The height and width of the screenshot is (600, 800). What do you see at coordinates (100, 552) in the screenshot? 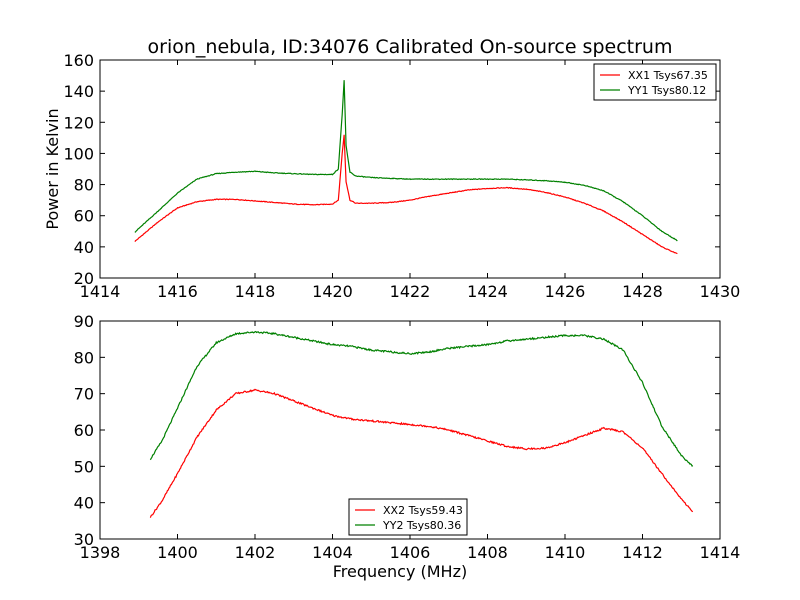
I see `x-tick-label: 1398` at bounding box center [100, 552].